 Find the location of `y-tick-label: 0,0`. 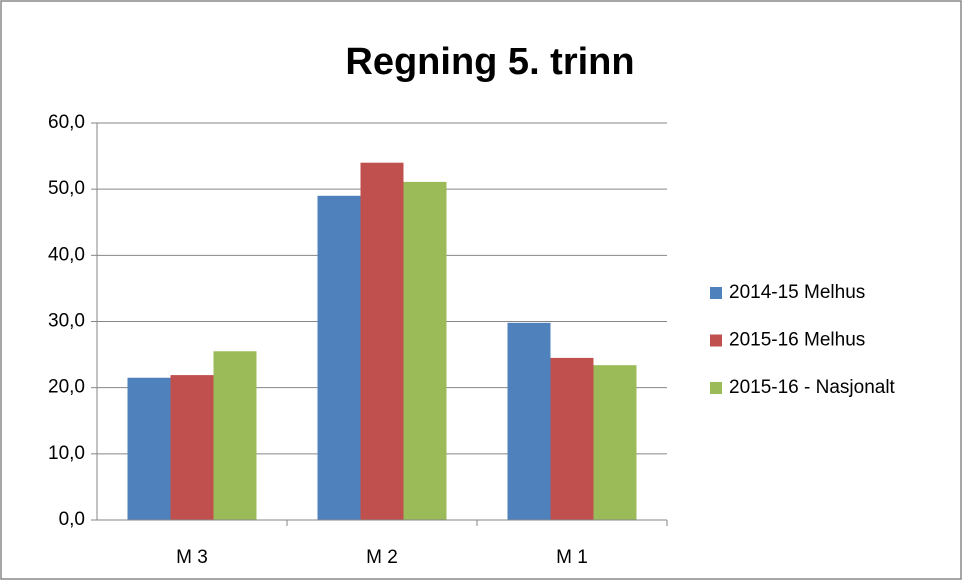

y-tick-label: 0,0 is located at coordinates (72, 519).